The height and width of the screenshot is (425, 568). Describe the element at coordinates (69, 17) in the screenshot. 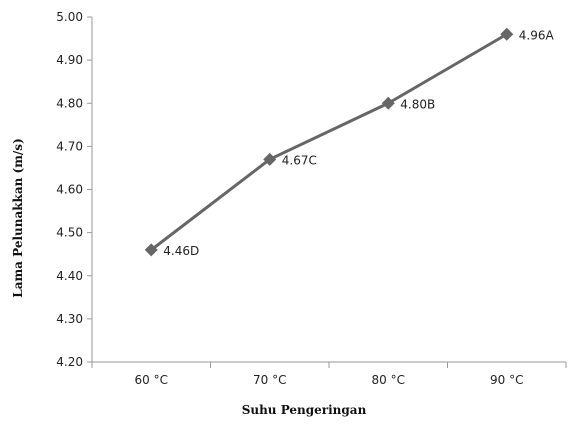

I see `y-tick-label: 5.00` at that location.